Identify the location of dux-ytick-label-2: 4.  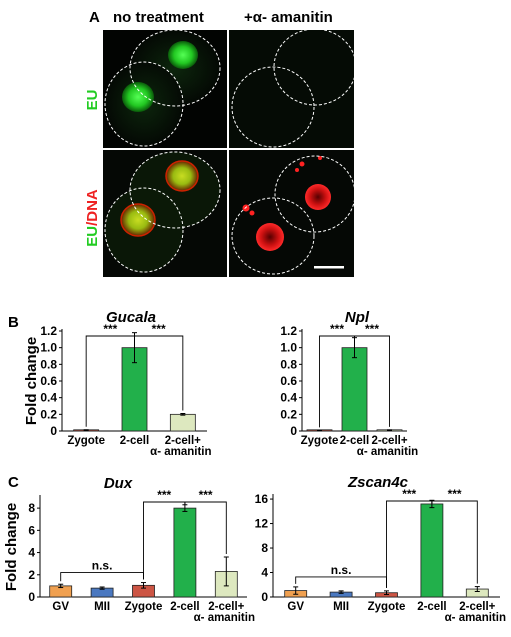
(31, 553).